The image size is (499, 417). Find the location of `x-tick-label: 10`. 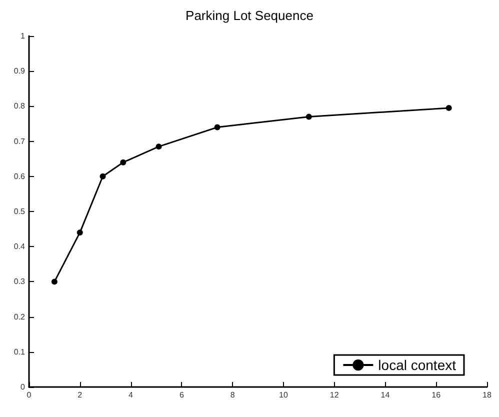

x-tick-label: 10 is located at coordinates (283, 395).